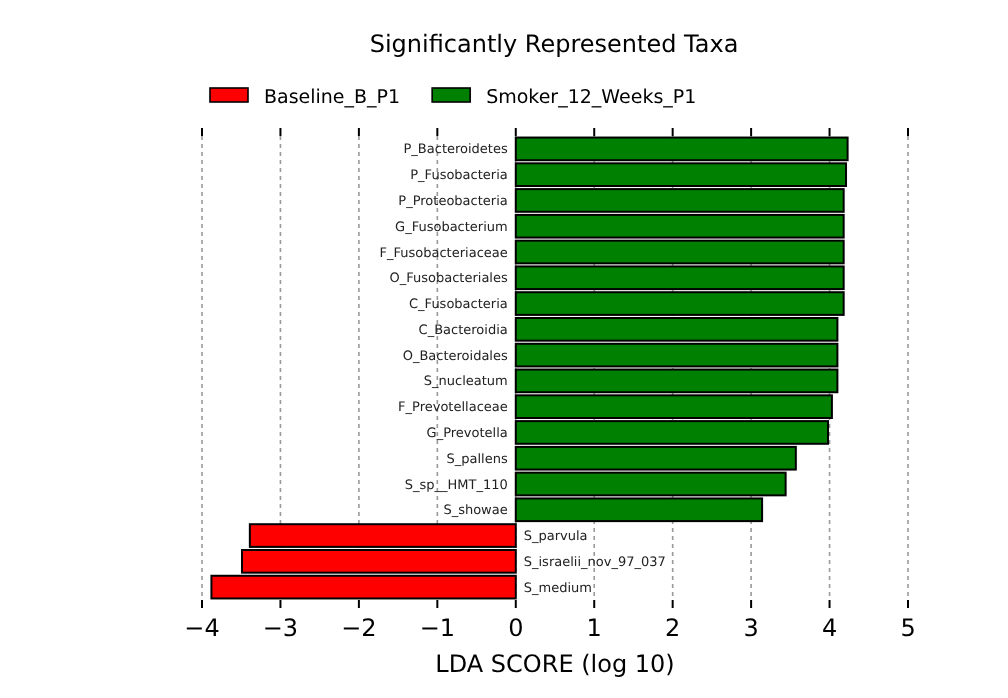 This screenshot has width=1008, height=698. Describe the element at coordinates (555, 664) in the screenshot. I see `x-axis-title: LDA SCORE (log 10)` at that location.